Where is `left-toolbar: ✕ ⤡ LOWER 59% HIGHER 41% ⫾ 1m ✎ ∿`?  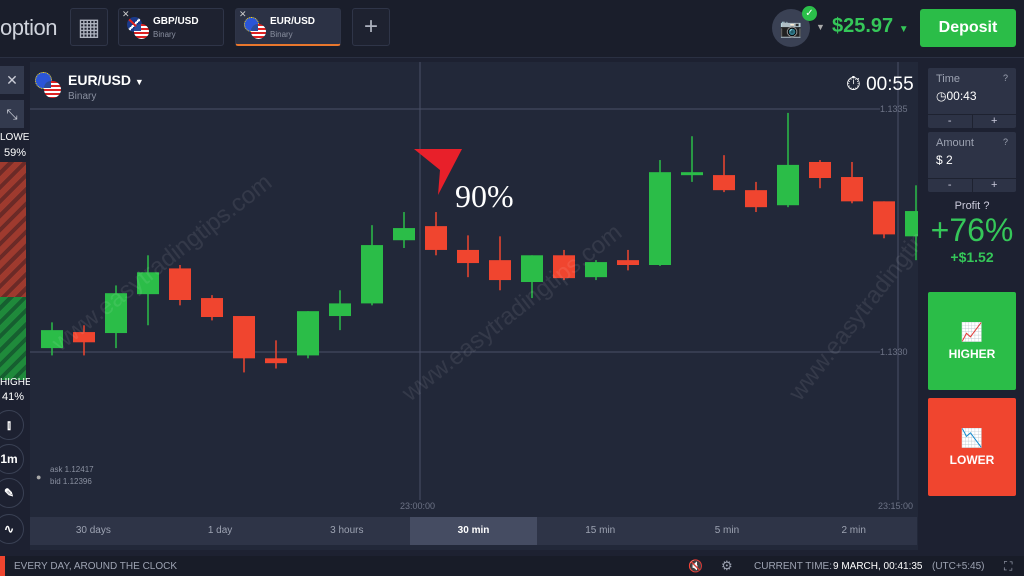
left-toolbar: ✕ ⤡ LOWER 59% HIGHER 41% ⫾ 1m ✎ ∿ is located at coordinates (19, 306).